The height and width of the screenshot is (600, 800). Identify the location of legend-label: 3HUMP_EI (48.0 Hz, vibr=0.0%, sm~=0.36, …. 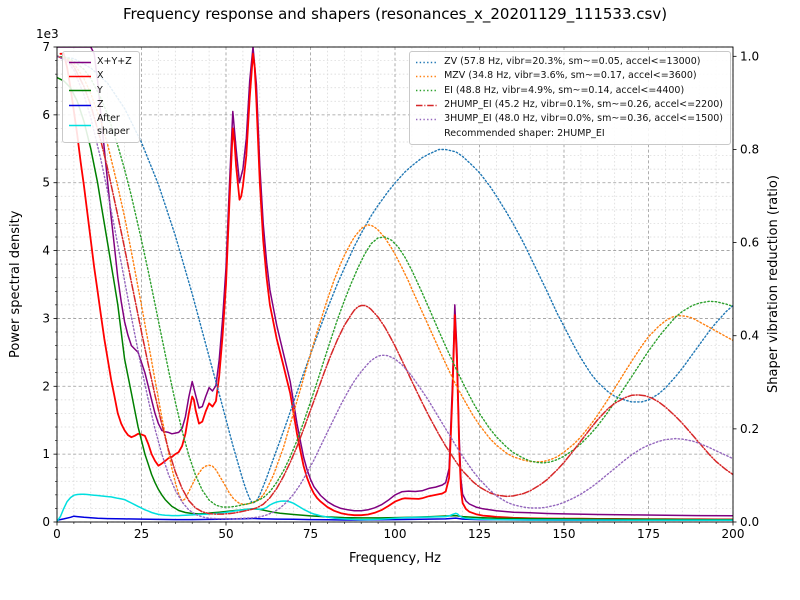
(583, 119).